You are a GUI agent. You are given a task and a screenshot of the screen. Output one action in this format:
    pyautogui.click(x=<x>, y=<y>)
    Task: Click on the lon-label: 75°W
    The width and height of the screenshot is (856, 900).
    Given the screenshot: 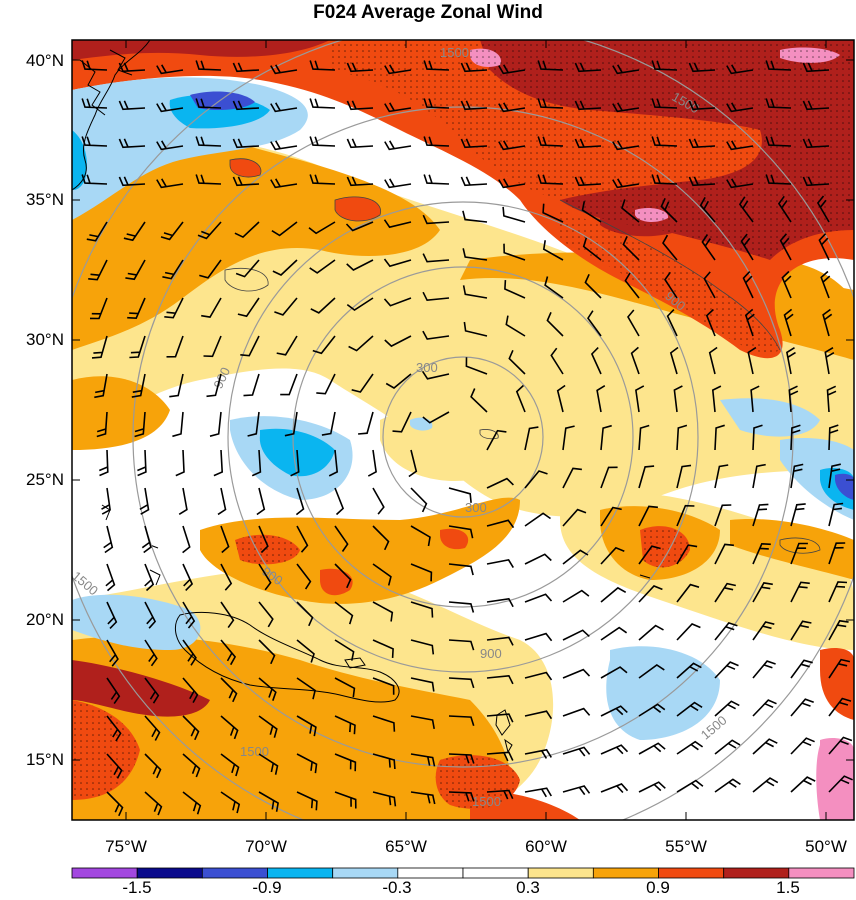 What is the action you would take?
    pyautogui.click(x=126, y=846)
    